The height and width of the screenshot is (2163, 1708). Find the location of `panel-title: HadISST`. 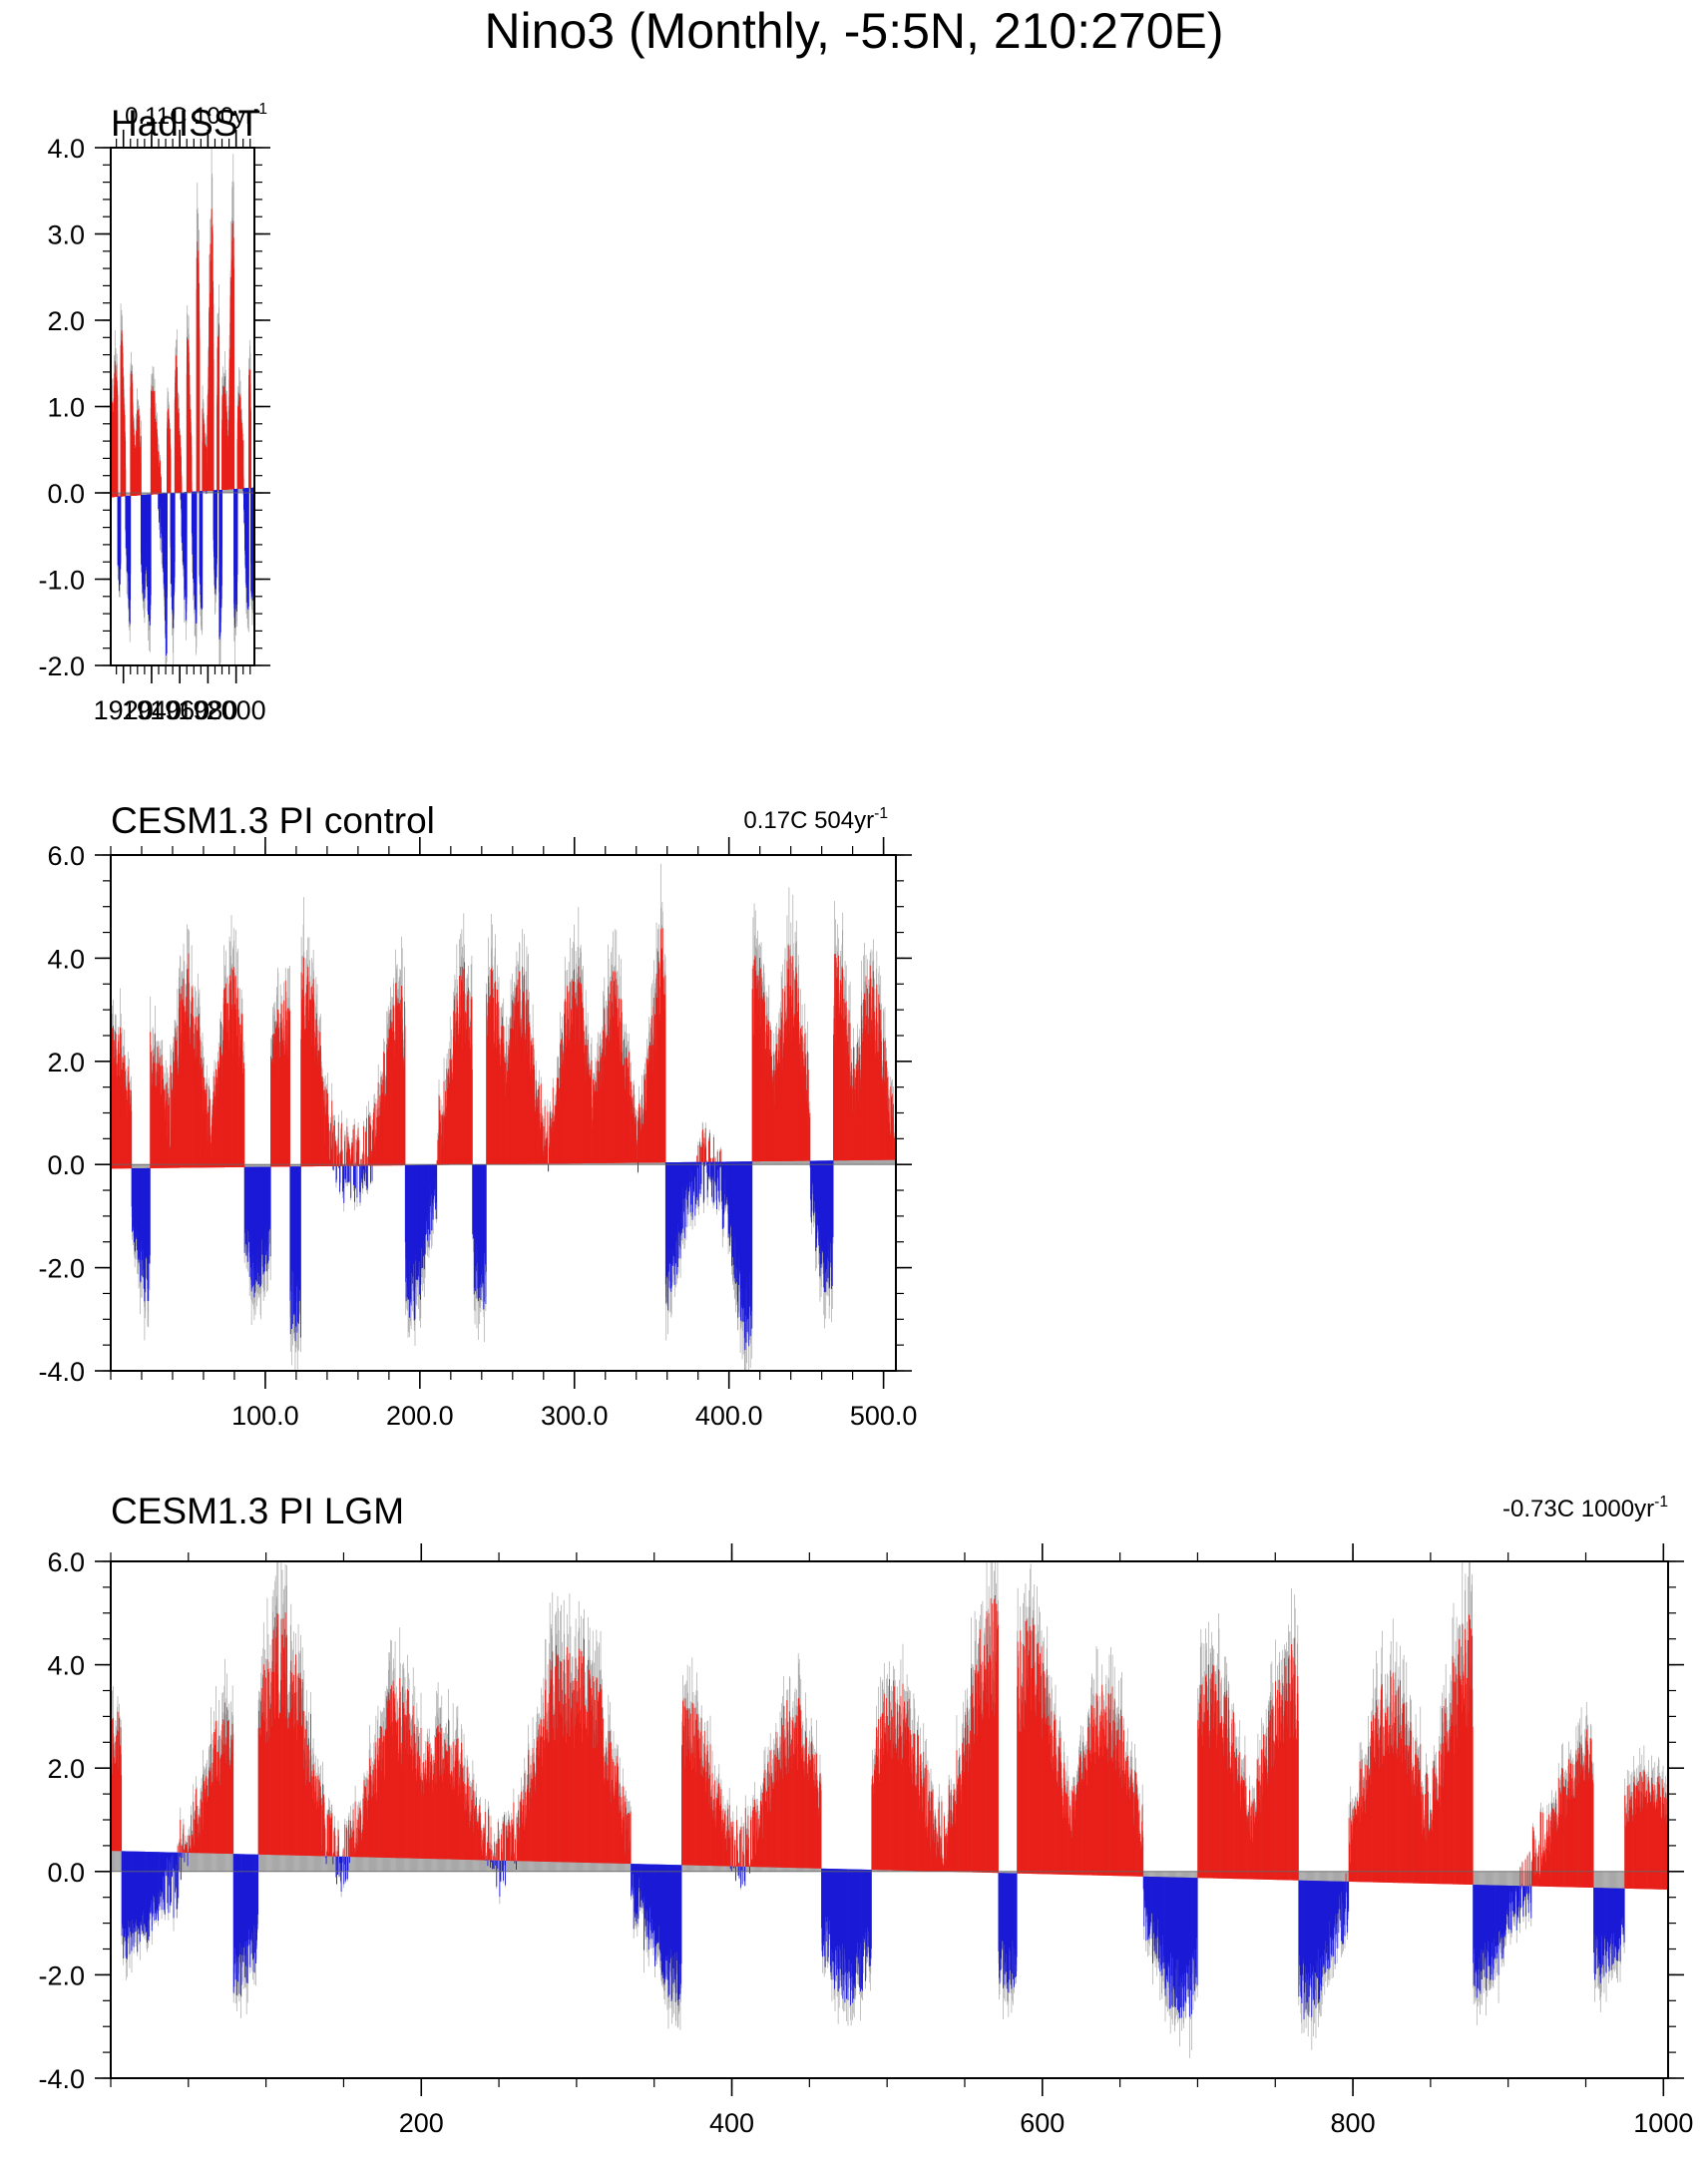

panel-title: HadISST is located at coordinates (185, 123).